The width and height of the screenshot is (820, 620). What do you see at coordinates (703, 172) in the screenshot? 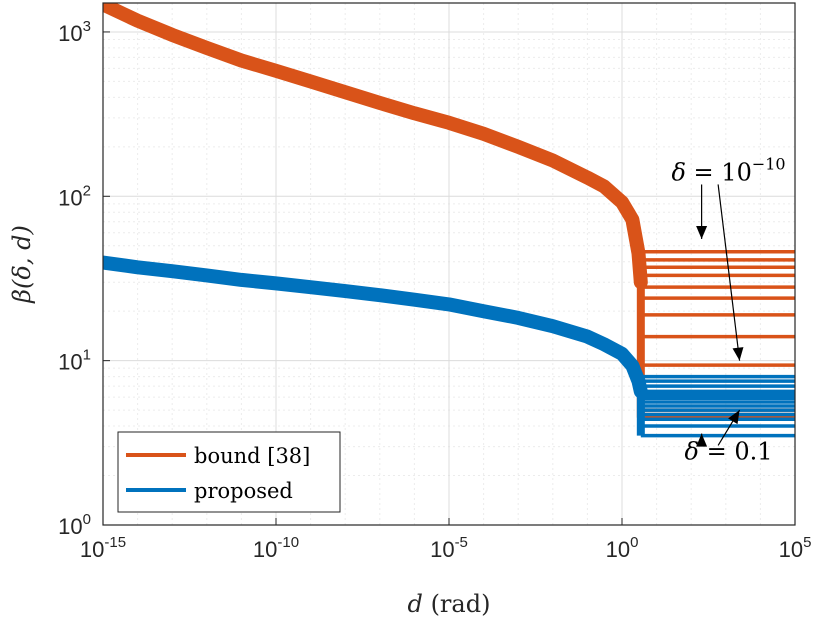
I see `annotation-equals: =` at bounding box center [703, 172].